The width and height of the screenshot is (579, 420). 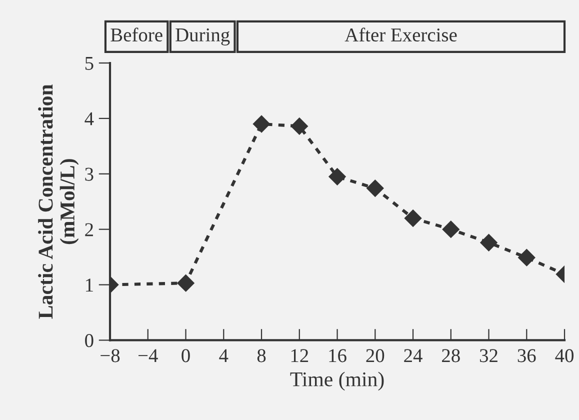 I want to click on text: During, so click(x=203, y=37).